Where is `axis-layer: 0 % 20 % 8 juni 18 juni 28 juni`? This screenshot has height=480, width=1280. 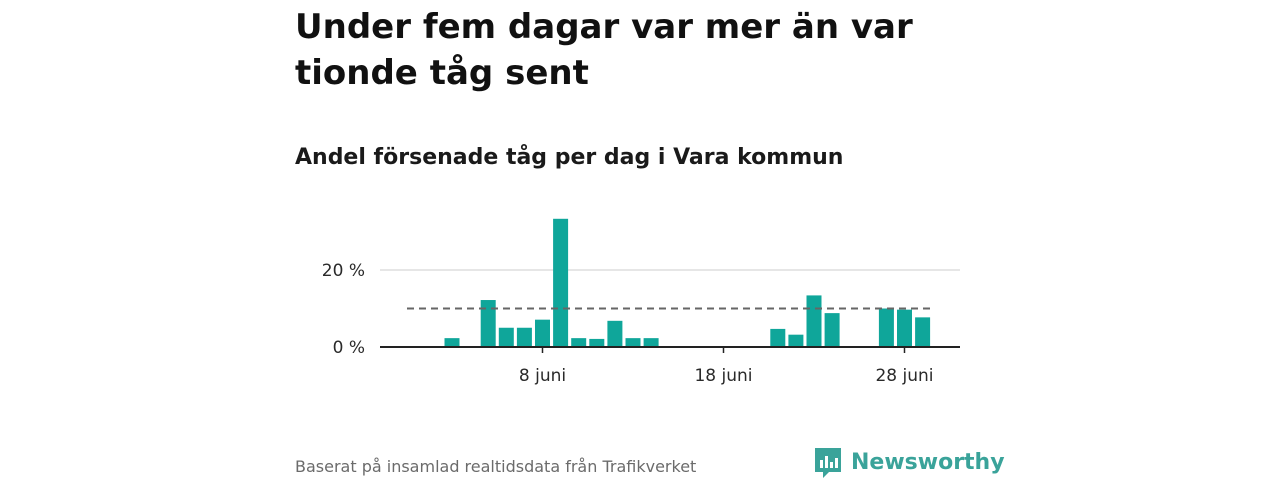 axis-layer: 0 % 20 % 8 juni 18 juni 28 juni is located at coordinates (641, 323).